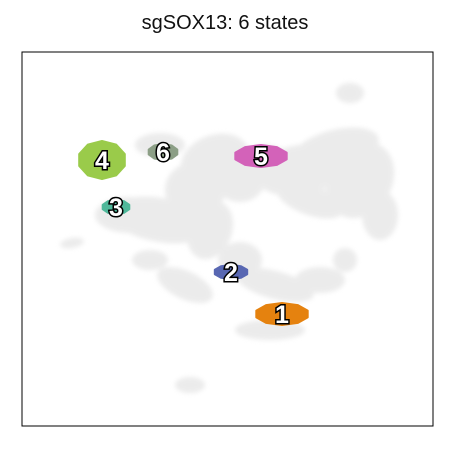 The height and width of the screenshot is (450, 450). I want to click on state-label-5: 5, so click(261, 157).